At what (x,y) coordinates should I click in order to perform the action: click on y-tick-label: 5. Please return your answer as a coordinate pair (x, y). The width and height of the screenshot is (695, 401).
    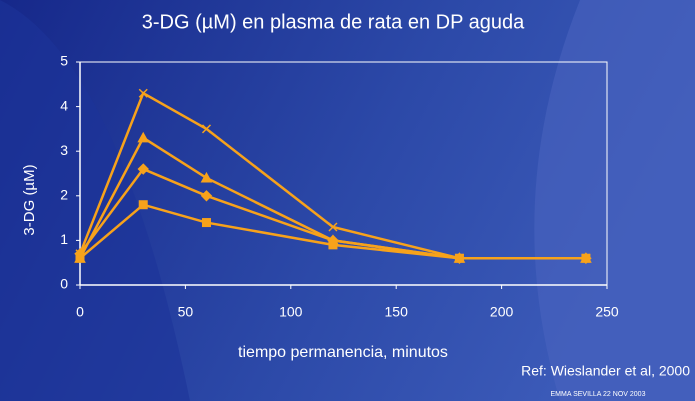
    Looking at the image, I should click on (64, 61).